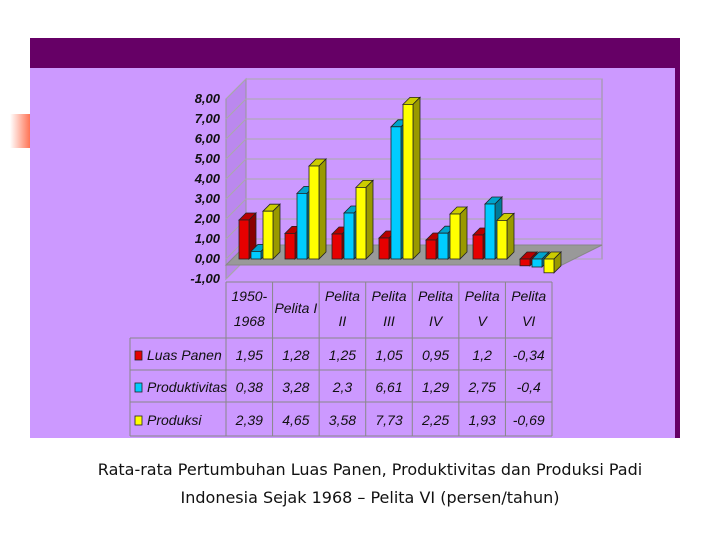 The height and width of the screenshot is (540, 720). Describe the element at coordinates (208, 198) in the screenshot. I see `y-tick-label: 3,00` at that location.